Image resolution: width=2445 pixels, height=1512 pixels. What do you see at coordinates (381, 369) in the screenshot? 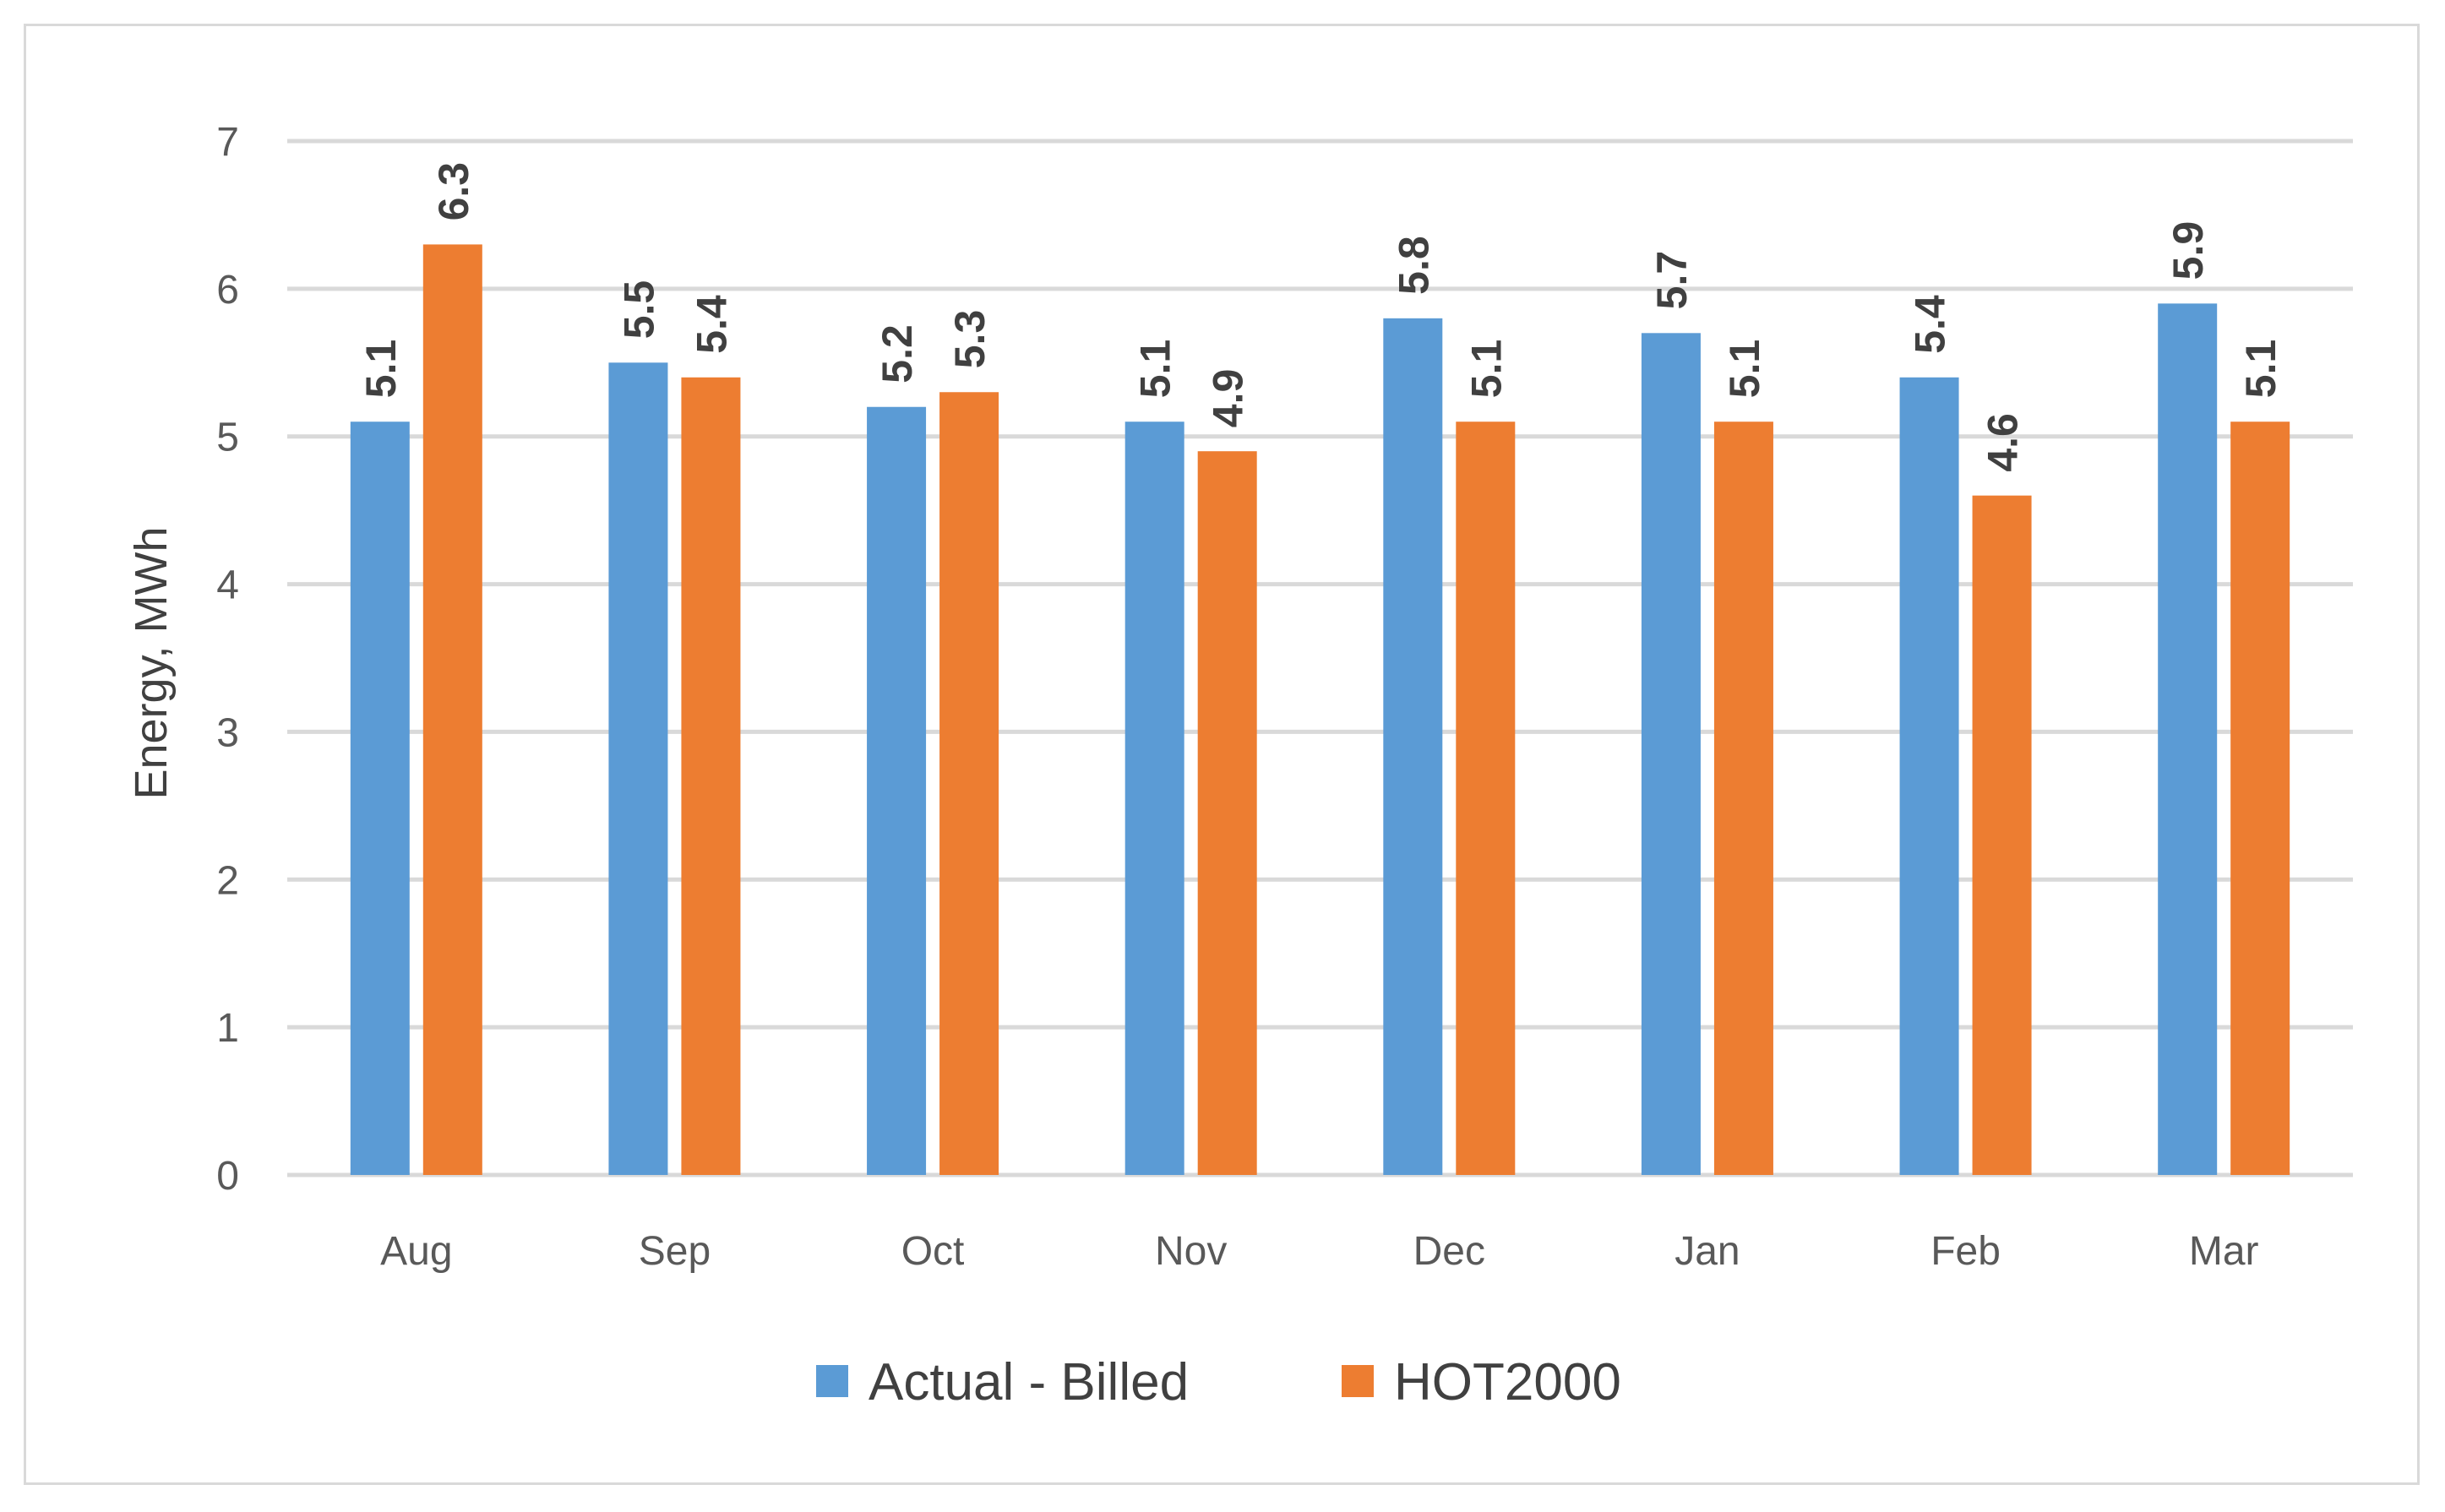
I see `data-label-actual-billed-aug: 5.1` at bounding box center [381, 369].